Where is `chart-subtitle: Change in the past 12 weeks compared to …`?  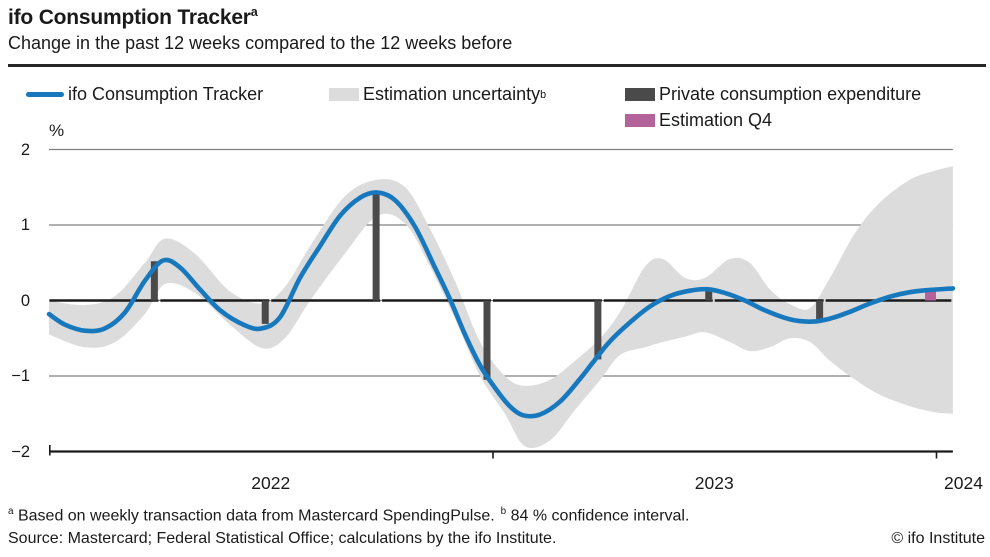 chart-subtitle: Change in the past 12 weeks compared to … is located at coordinates (260, 43).